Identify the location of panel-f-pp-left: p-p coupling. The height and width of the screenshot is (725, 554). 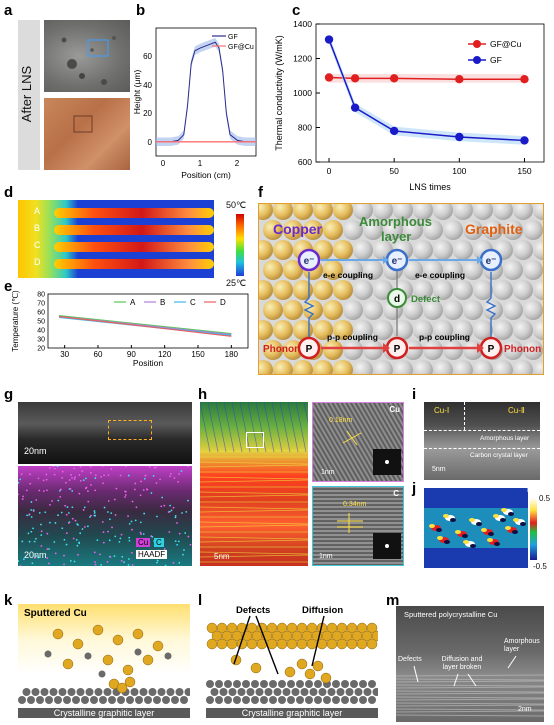
(352, 337).